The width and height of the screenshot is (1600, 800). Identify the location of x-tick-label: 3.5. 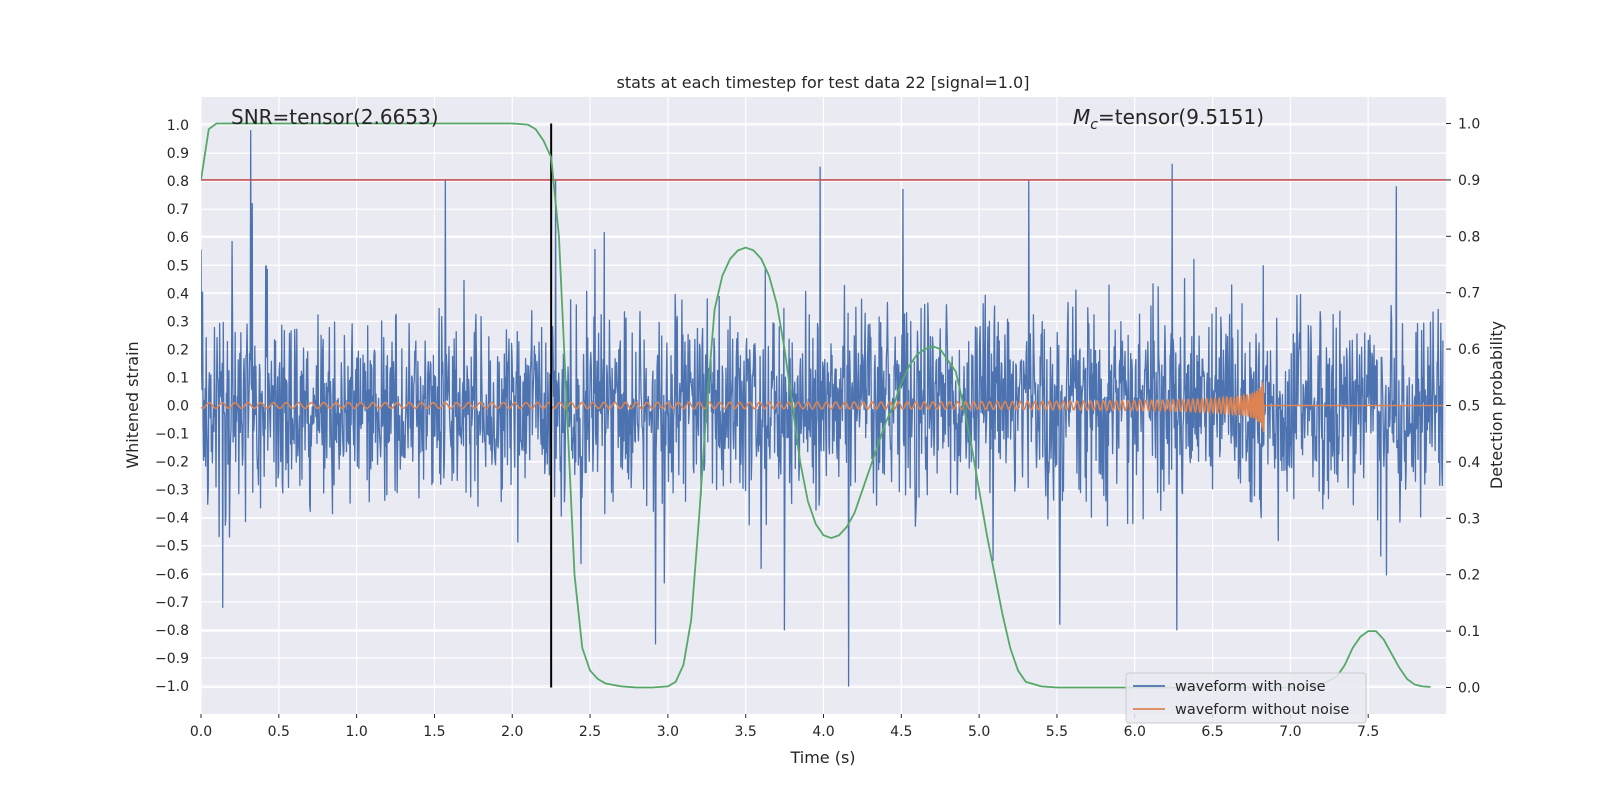
(746, 732).